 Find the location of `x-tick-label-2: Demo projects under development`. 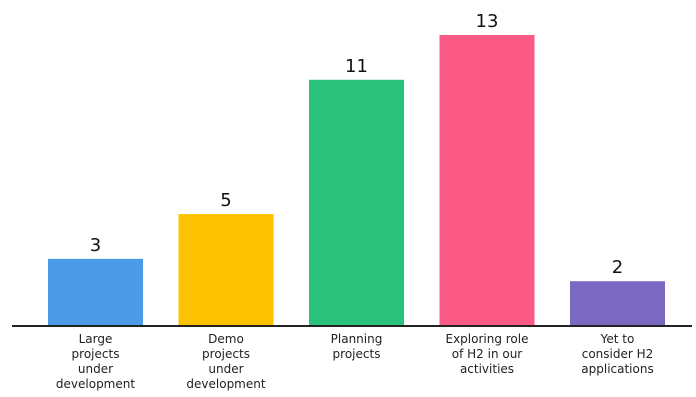

x-tick-label-2: Demo projects under development is located at coordinates (225, 361).